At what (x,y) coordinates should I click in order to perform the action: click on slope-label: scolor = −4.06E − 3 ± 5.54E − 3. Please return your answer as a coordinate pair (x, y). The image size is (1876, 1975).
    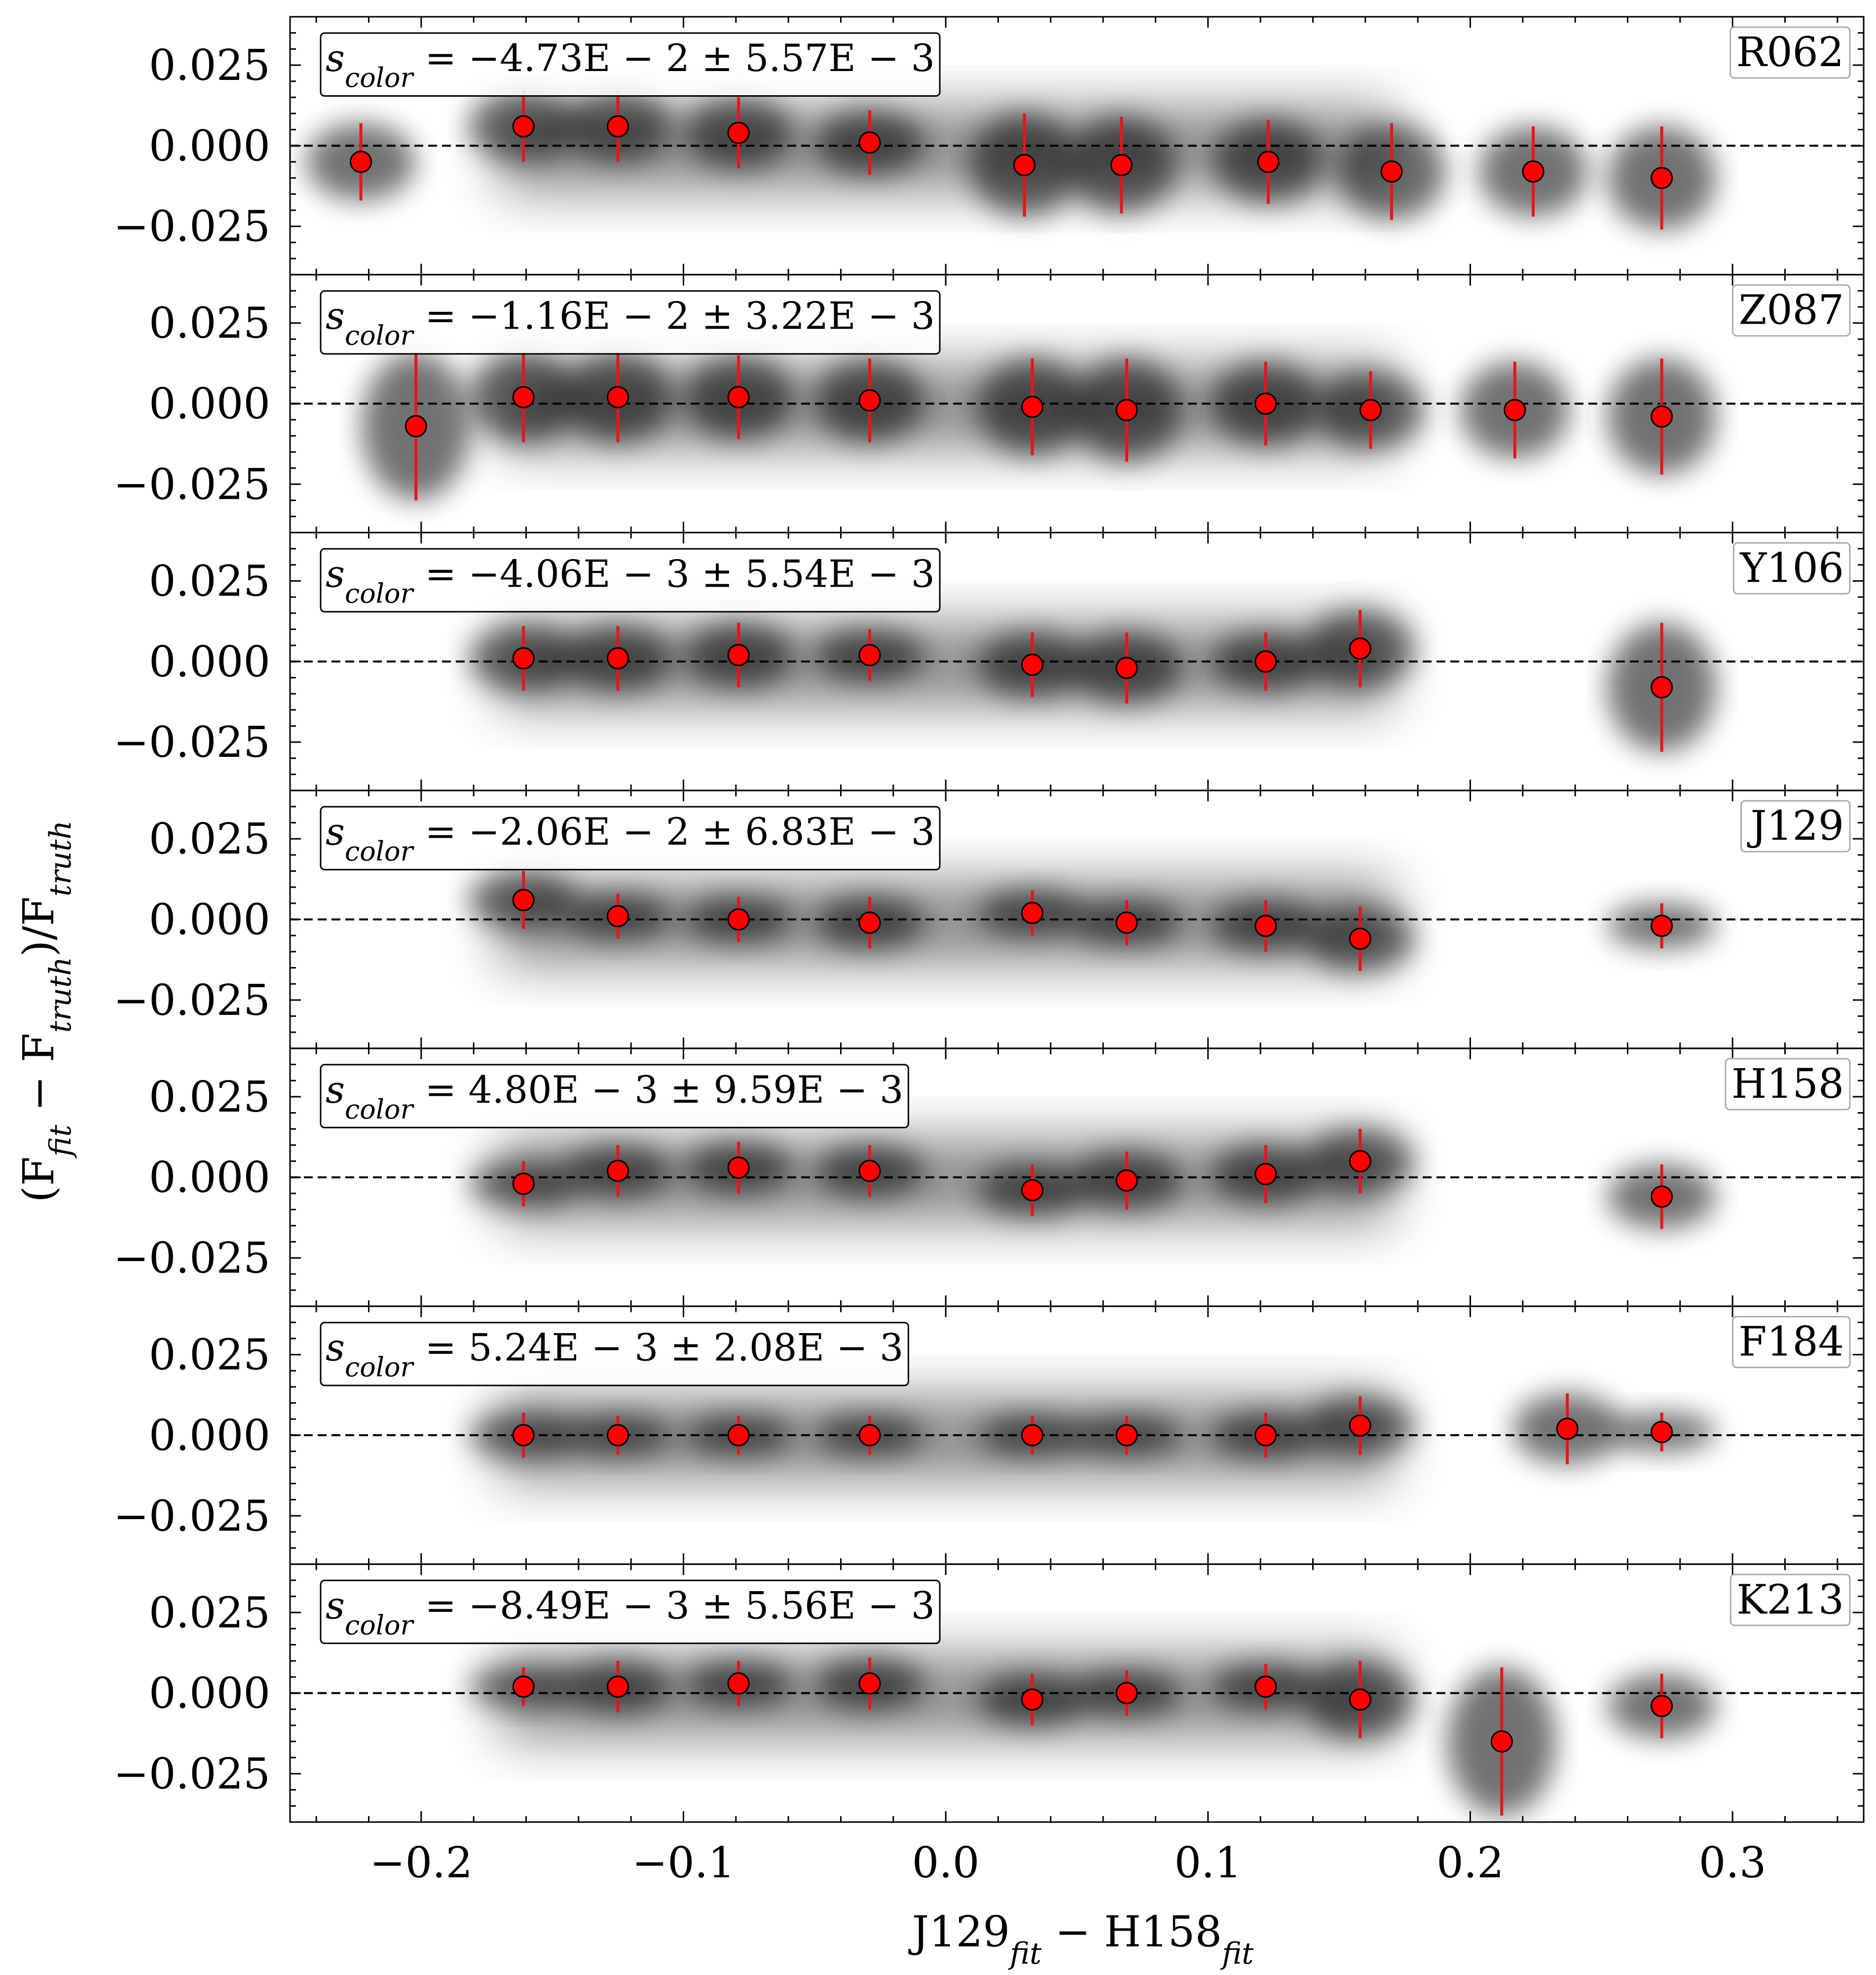
    Looking at the image, I should click on (631, 580).